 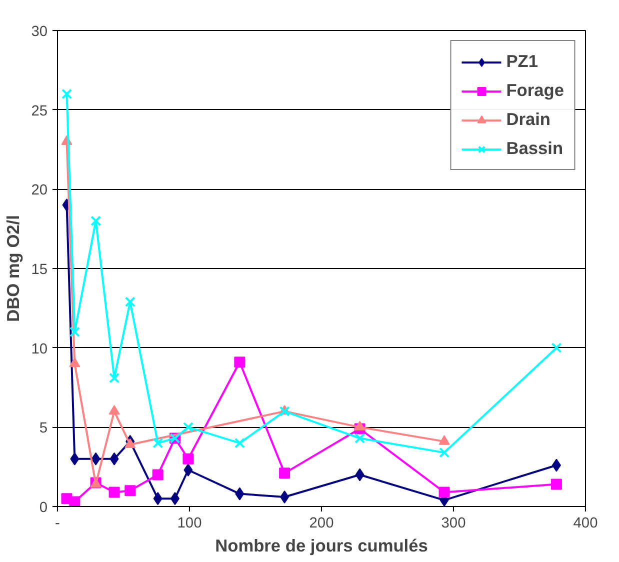 What do you see at coordinates (535, 90) in the screenshot?
I see `legend-label: Forage` at bounding box center [535, 90].